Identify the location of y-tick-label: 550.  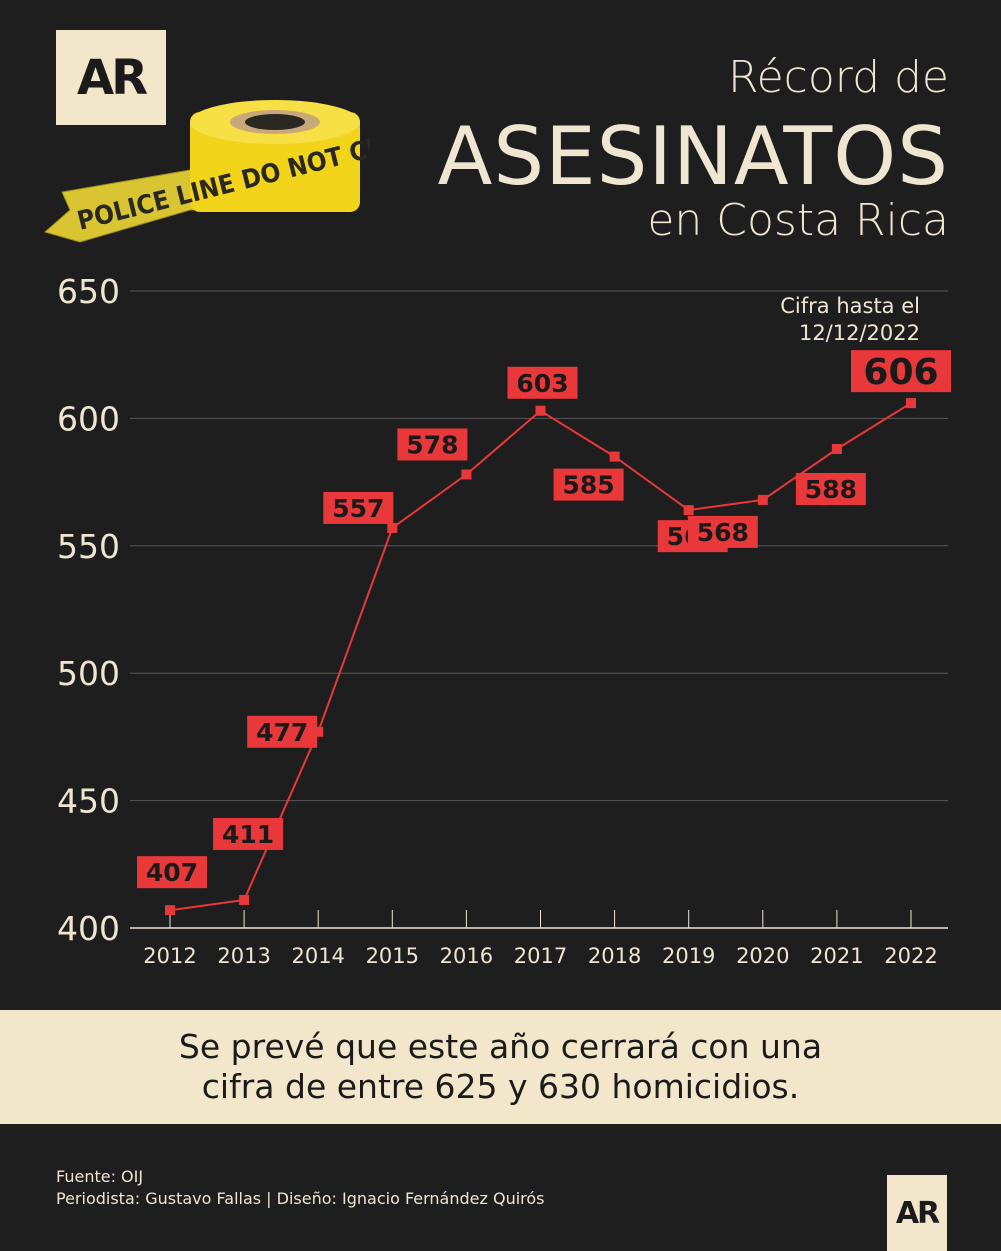
(88, 546).